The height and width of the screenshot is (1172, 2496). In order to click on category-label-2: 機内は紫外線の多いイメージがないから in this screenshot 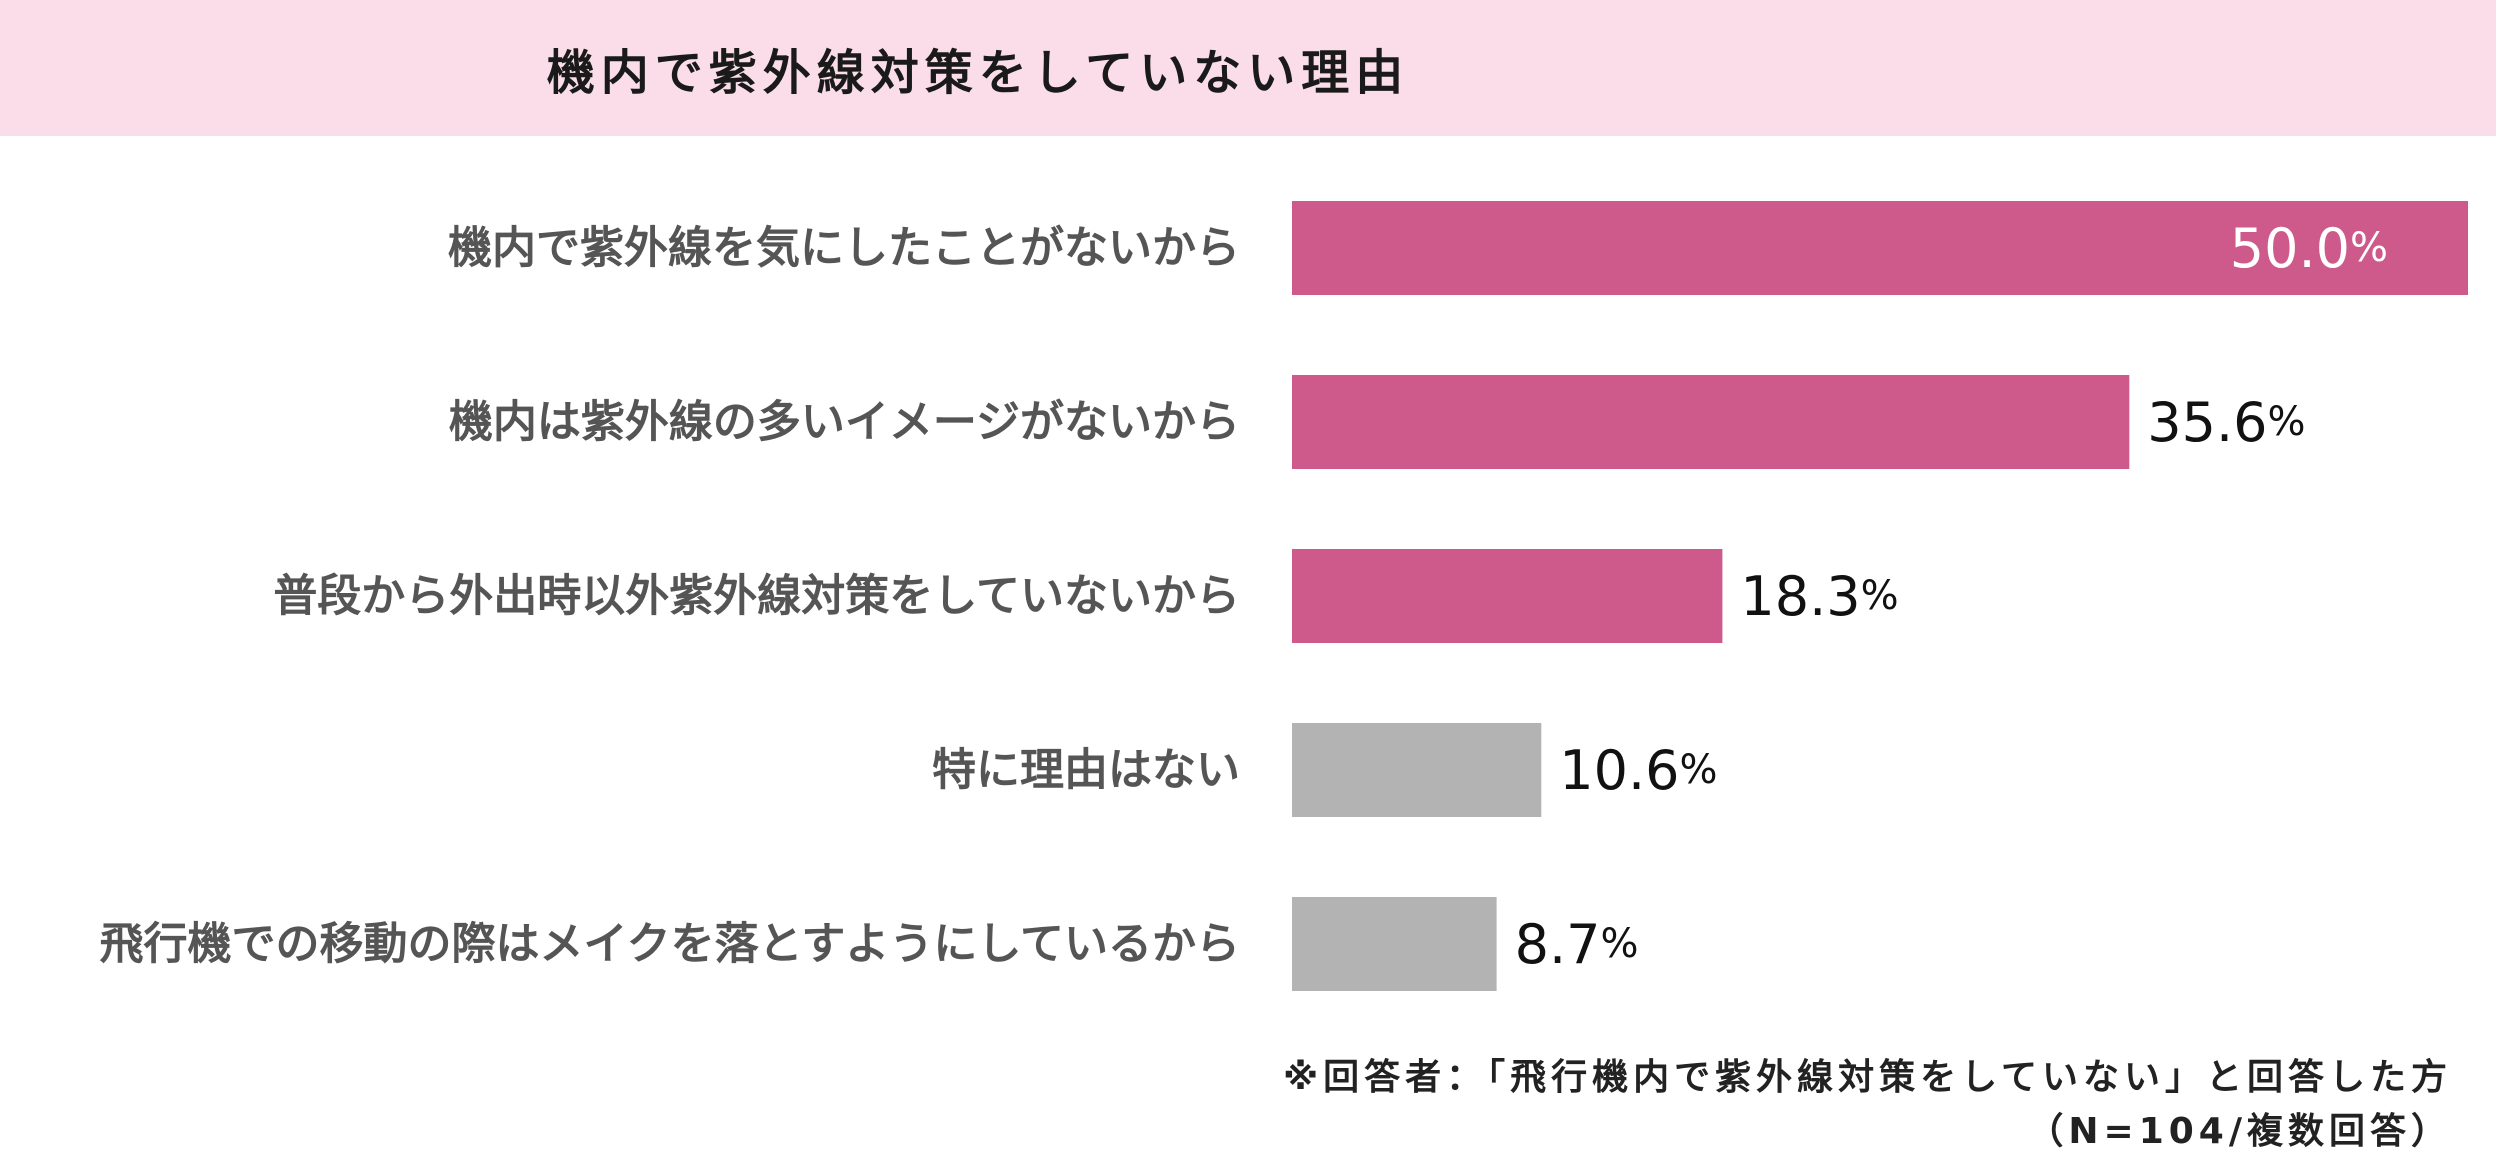, I will do `click(844, 422)`.